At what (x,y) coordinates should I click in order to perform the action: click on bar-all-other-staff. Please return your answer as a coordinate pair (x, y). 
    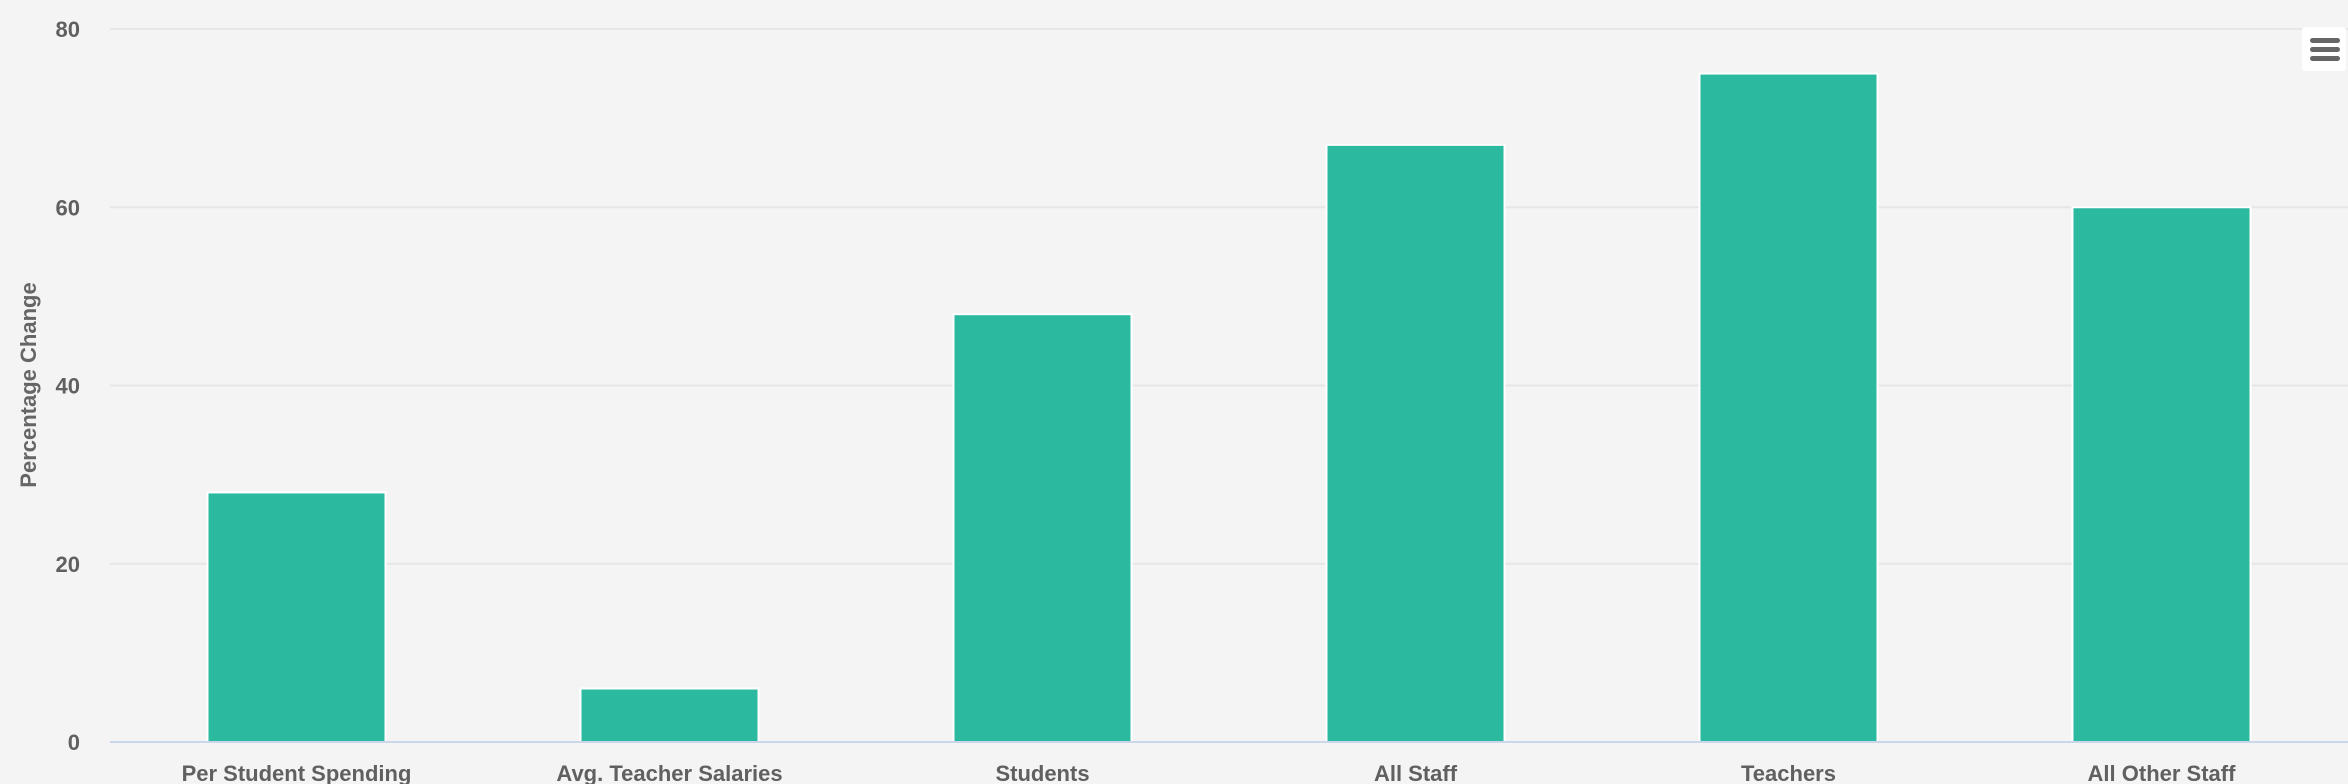
    Looking at the image, I should click on (2161, 474).